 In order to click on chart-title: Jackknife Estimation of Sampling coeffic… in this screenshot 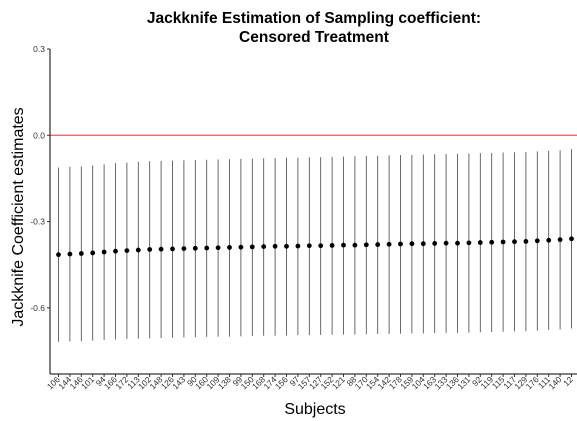, I will do `click(314, 18)`.